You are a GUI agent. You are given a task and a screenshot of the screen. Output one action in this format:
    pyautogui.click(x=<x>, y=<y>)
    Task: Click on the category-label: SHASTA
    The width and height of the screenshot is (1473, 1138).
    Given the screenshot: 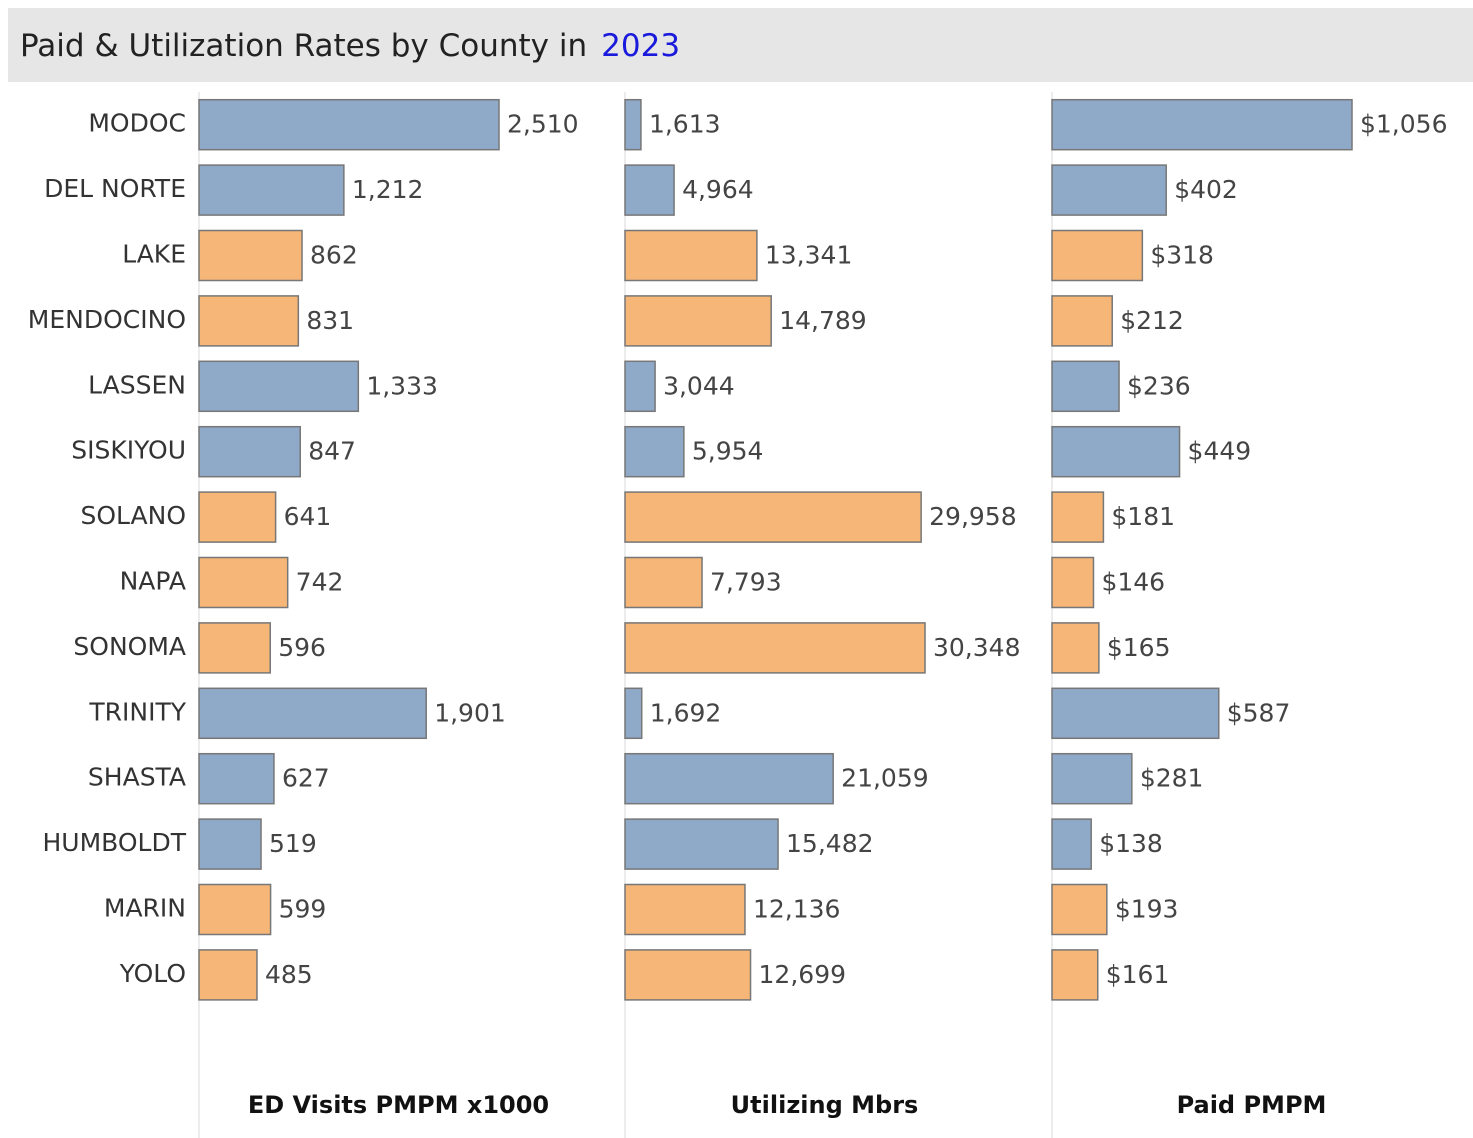 What is the action you would take?
    pyautogui.click(x=137, y=777)
    